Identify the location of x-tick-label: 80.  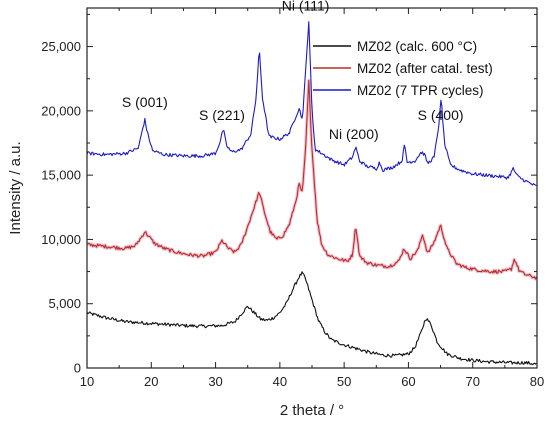
(537, 381).